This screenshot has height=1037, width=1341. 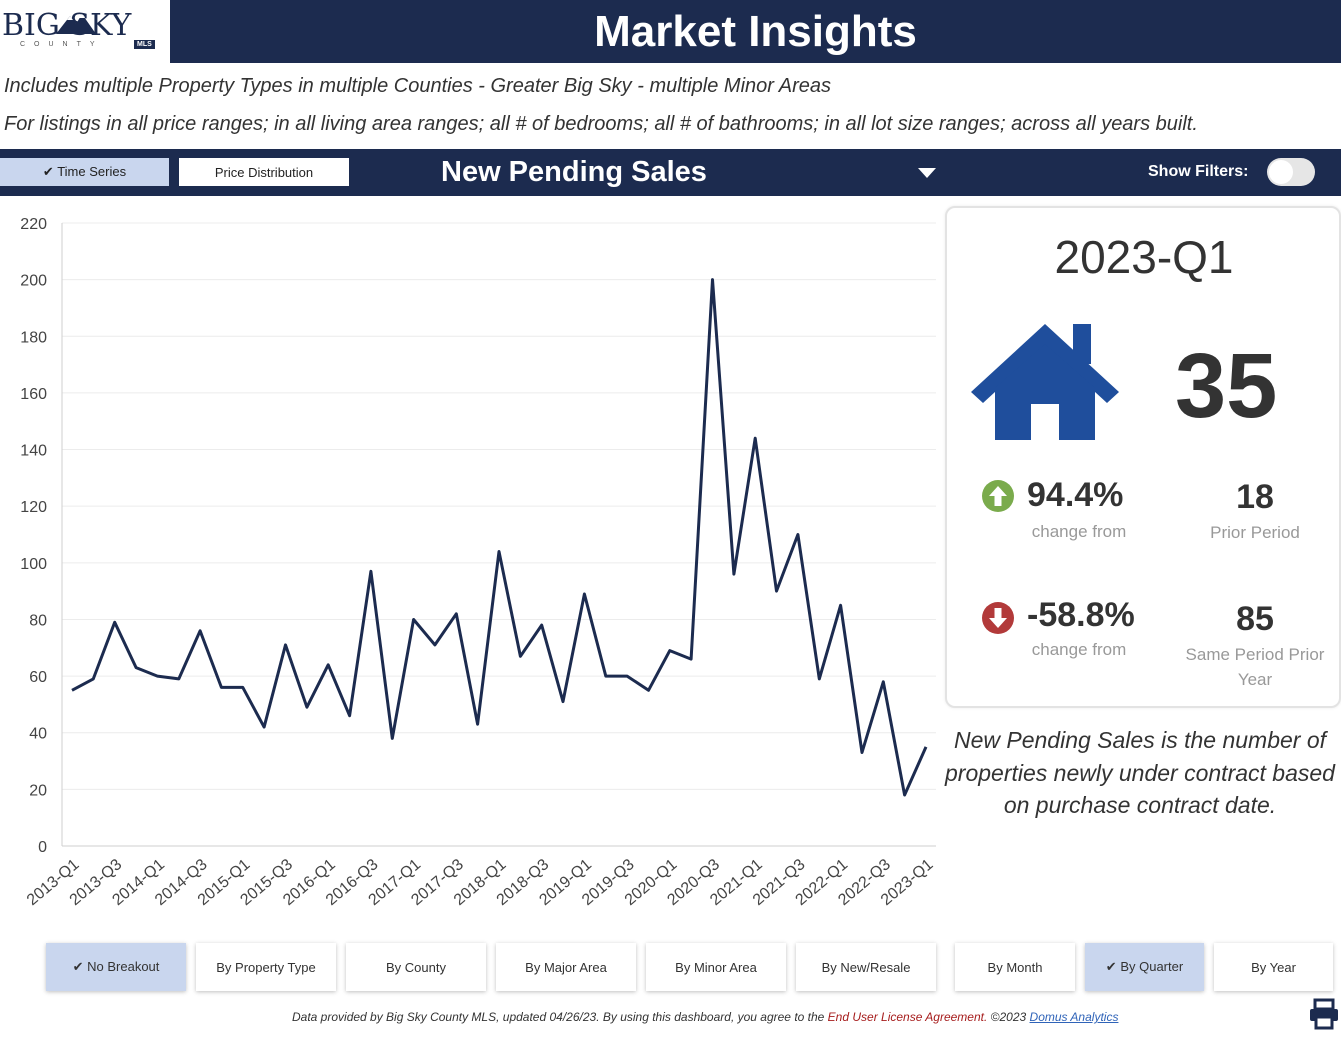 I want to click on by-minor-area-button: By Minor Area, so click(x=716, y=967).